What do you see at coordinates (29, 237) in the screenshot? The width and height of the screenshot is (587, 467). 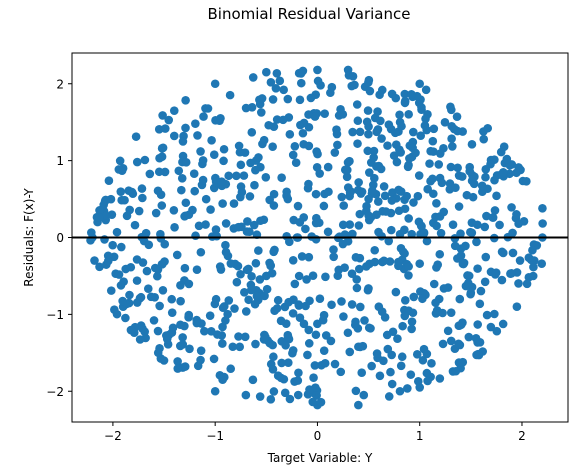 I see `y-axis-label: Residuals: F(x)-Y` at bounding box center [29, 237].